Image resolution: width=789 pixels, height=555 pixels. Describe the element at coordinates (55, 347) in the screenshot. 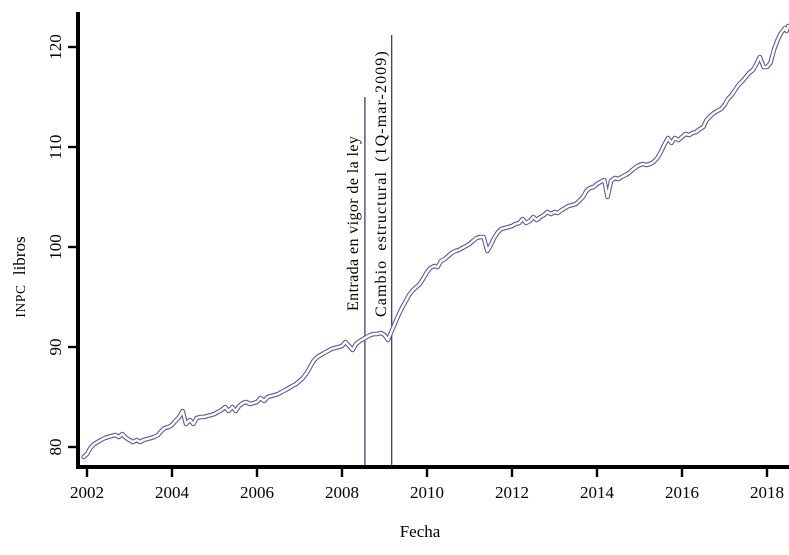

I see `y-tick-label: 90` at that location.